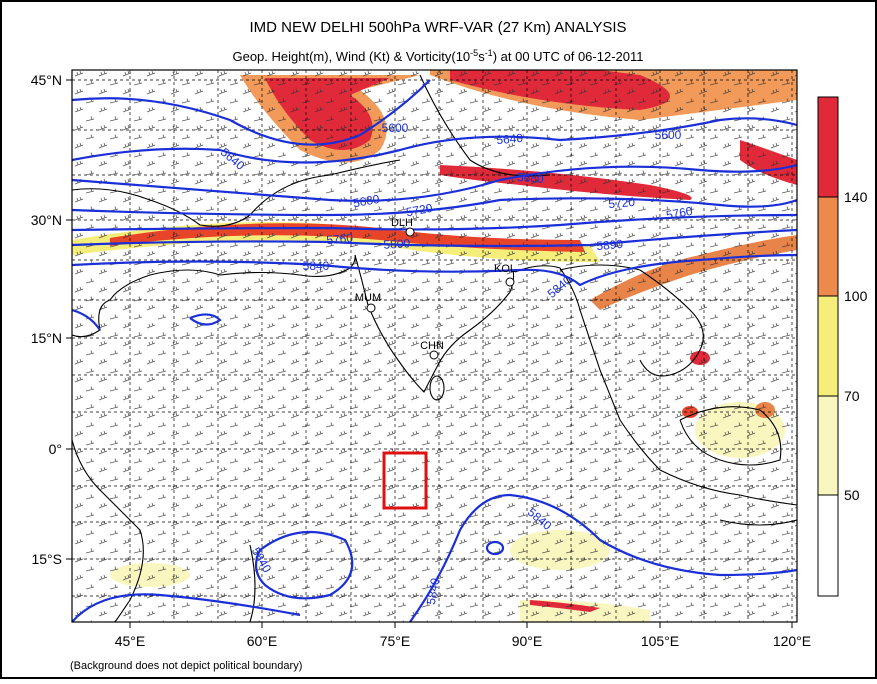 The height and width of the screenshot is (684, 877). Describe the element at coordinates (527, 641) in the screenshot. I see `longitude-label: 90°E` at that location.